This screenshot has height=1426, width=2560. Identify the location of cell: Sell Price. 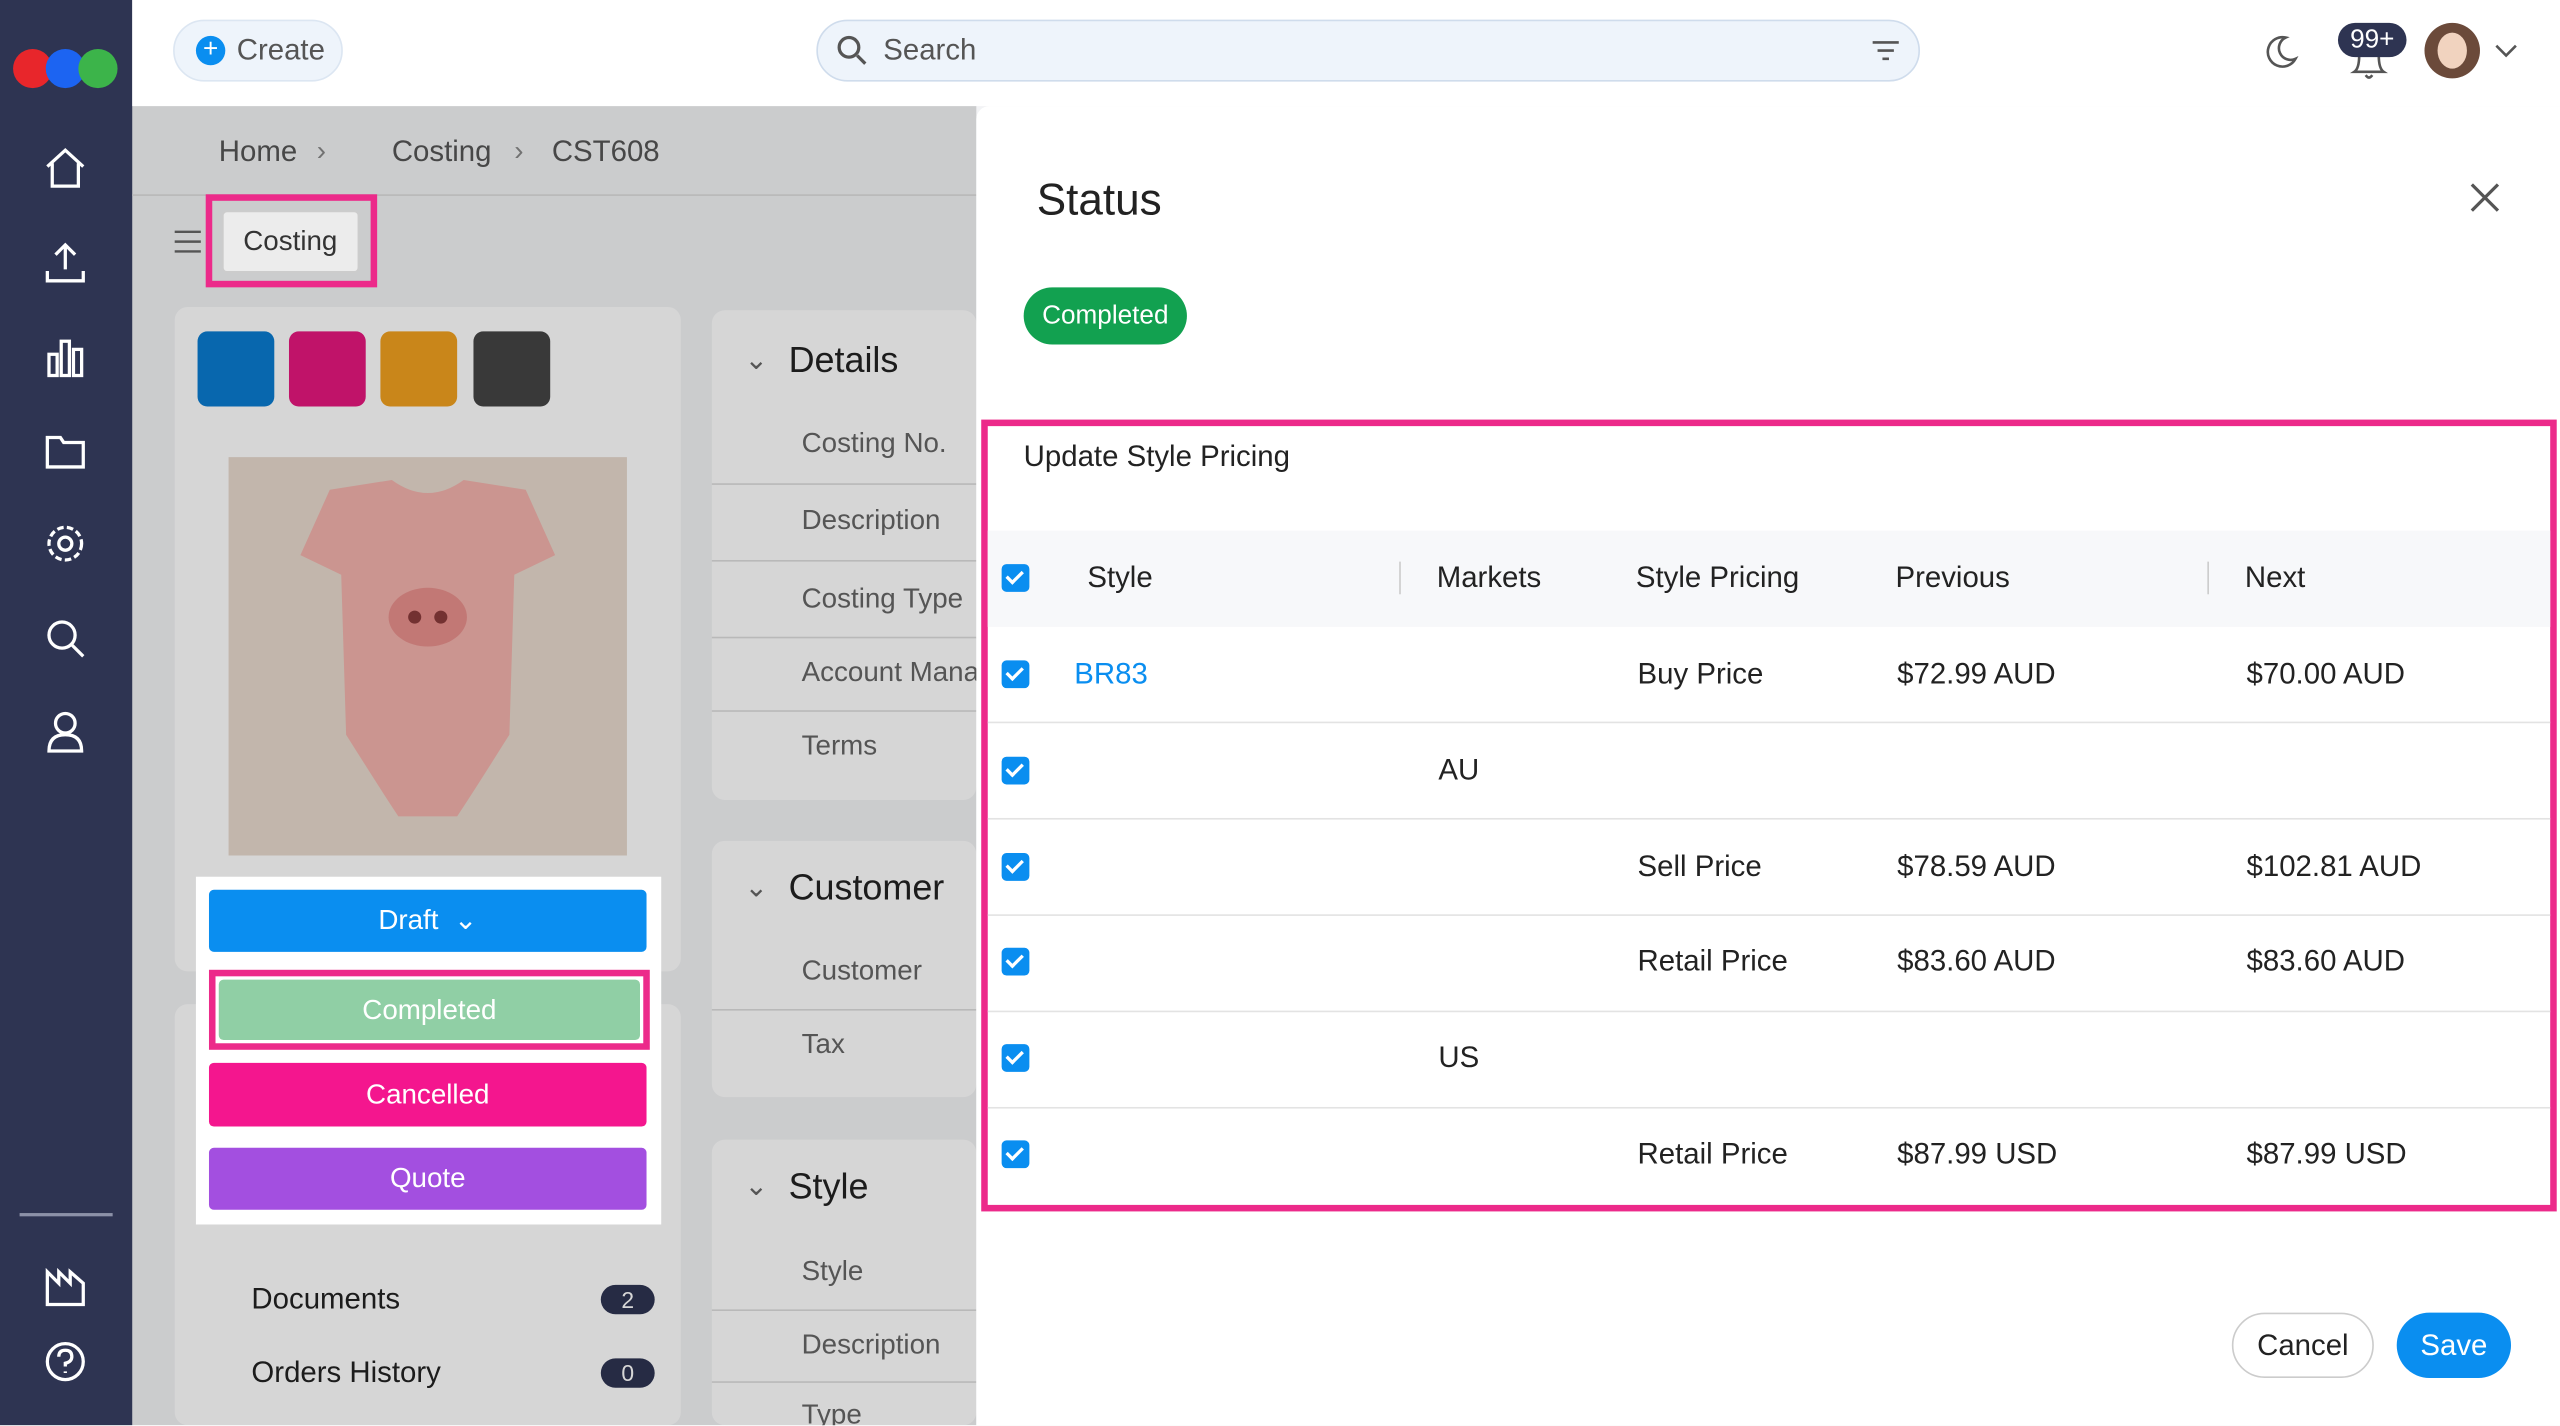
(1699, 865).